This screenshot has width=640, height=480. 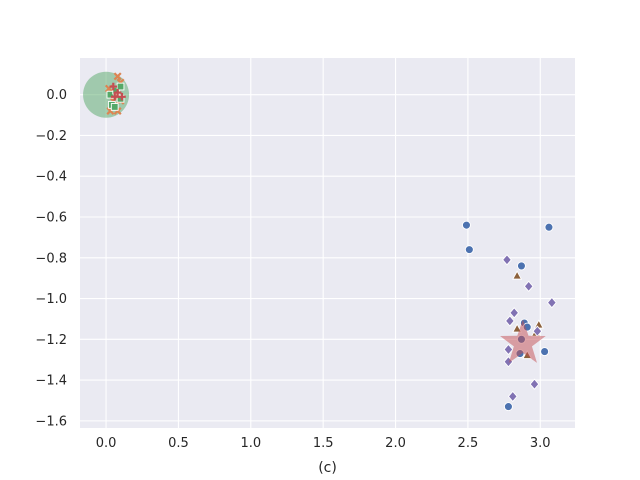 What do you see at coordinates (540, 443) in the screenshot?
I see `x-tick-label: 3.0` at bounding box center [540, 443].